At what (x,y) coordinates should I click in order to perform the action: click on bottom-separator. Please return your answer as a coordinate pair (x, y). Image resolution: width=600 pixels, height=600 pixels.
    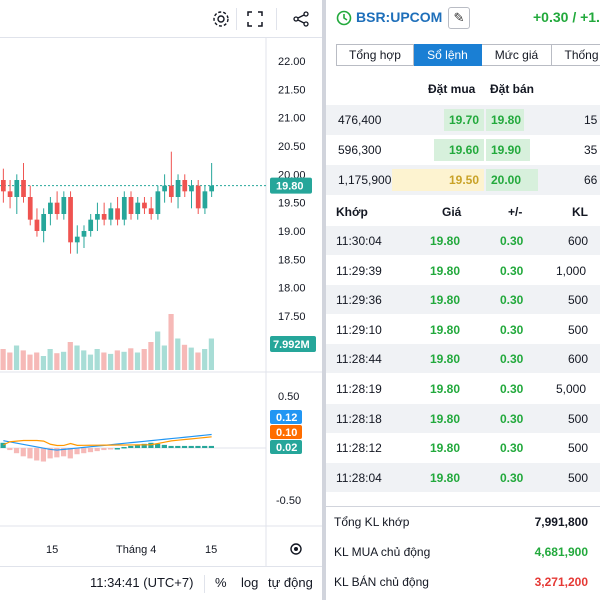
    Looking at the image, I should click on (204, 584).